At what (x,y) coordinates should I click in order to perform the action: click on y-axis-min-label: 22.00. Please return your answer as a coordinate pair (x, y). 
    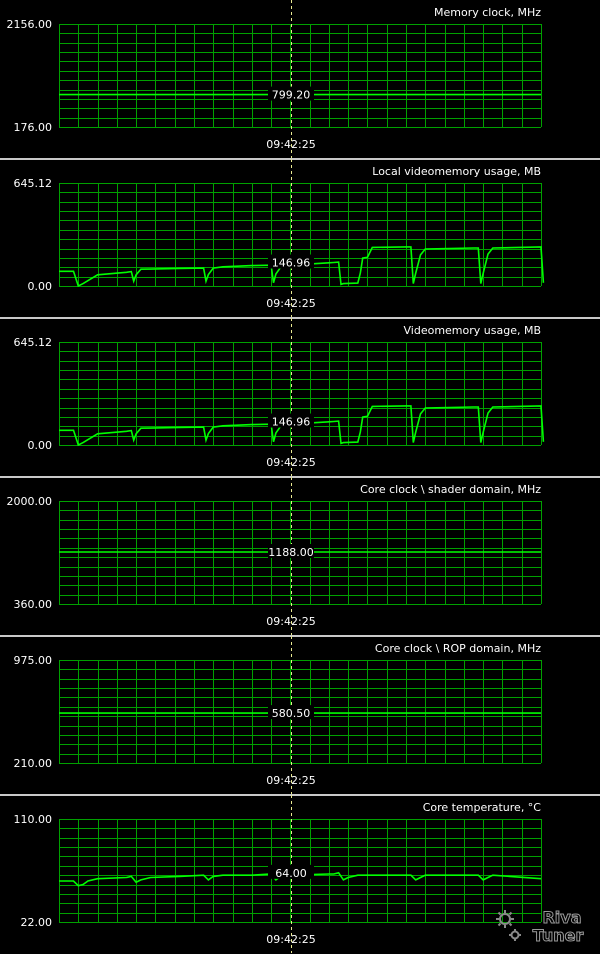
    Looking at the image, I should click on (37, 922).